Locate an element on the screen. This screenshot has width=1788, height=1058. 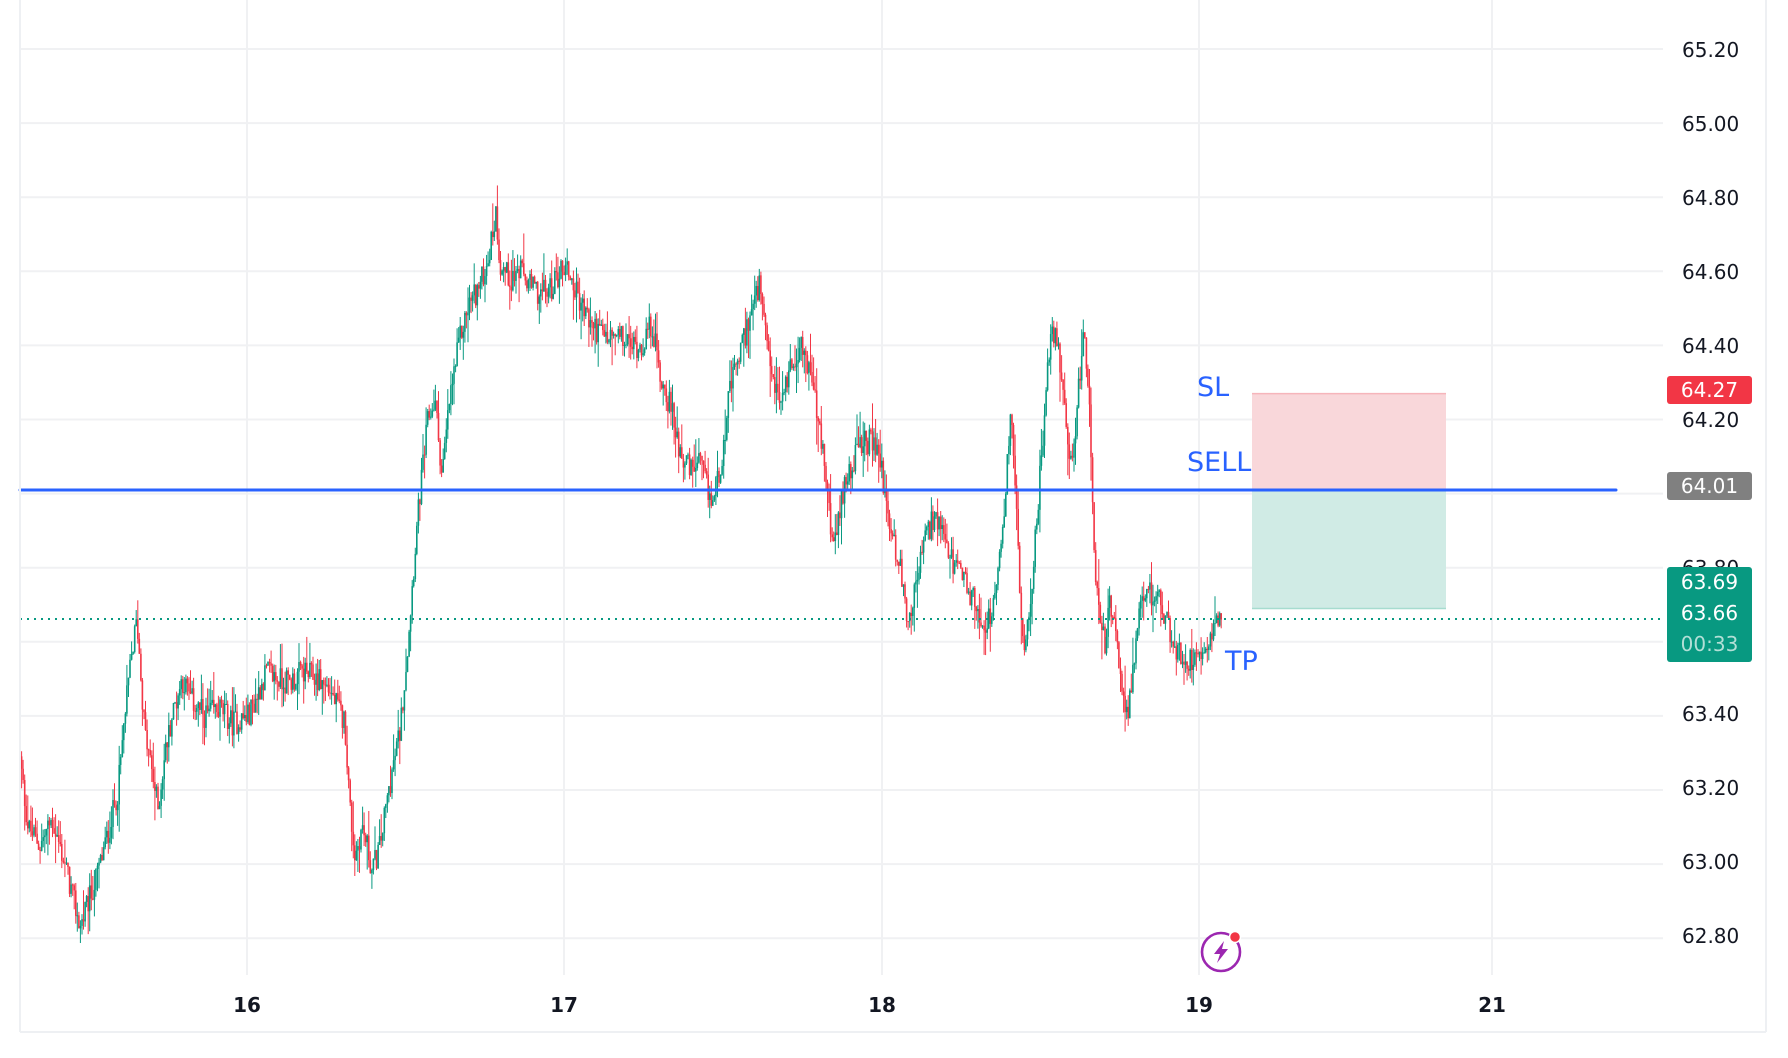
sell-annotation: SELL is located at coordinates (1219, 462).